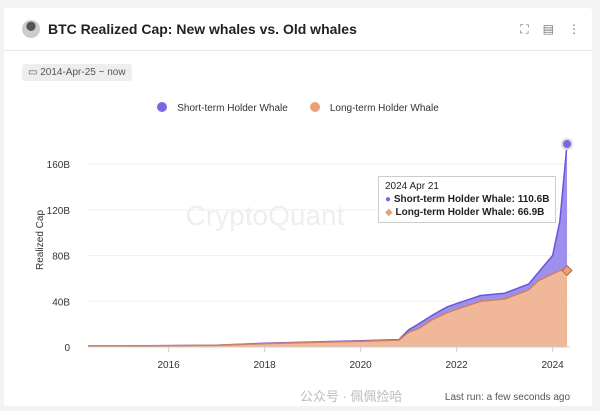 The image size is (600, 411). Describe the element at coordinates (232, 108) in the screenshot. I see `legend-label: Short-term Holder Whale` at that location.